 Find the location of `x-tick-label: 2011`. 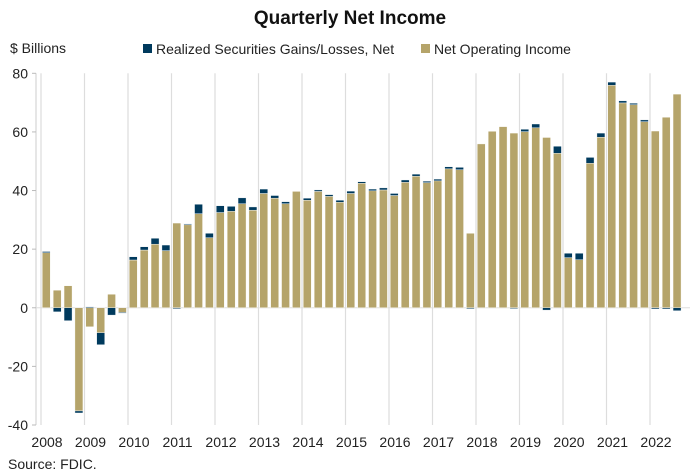

x-tick-label: 2011 is located at coordinates (177, 442).